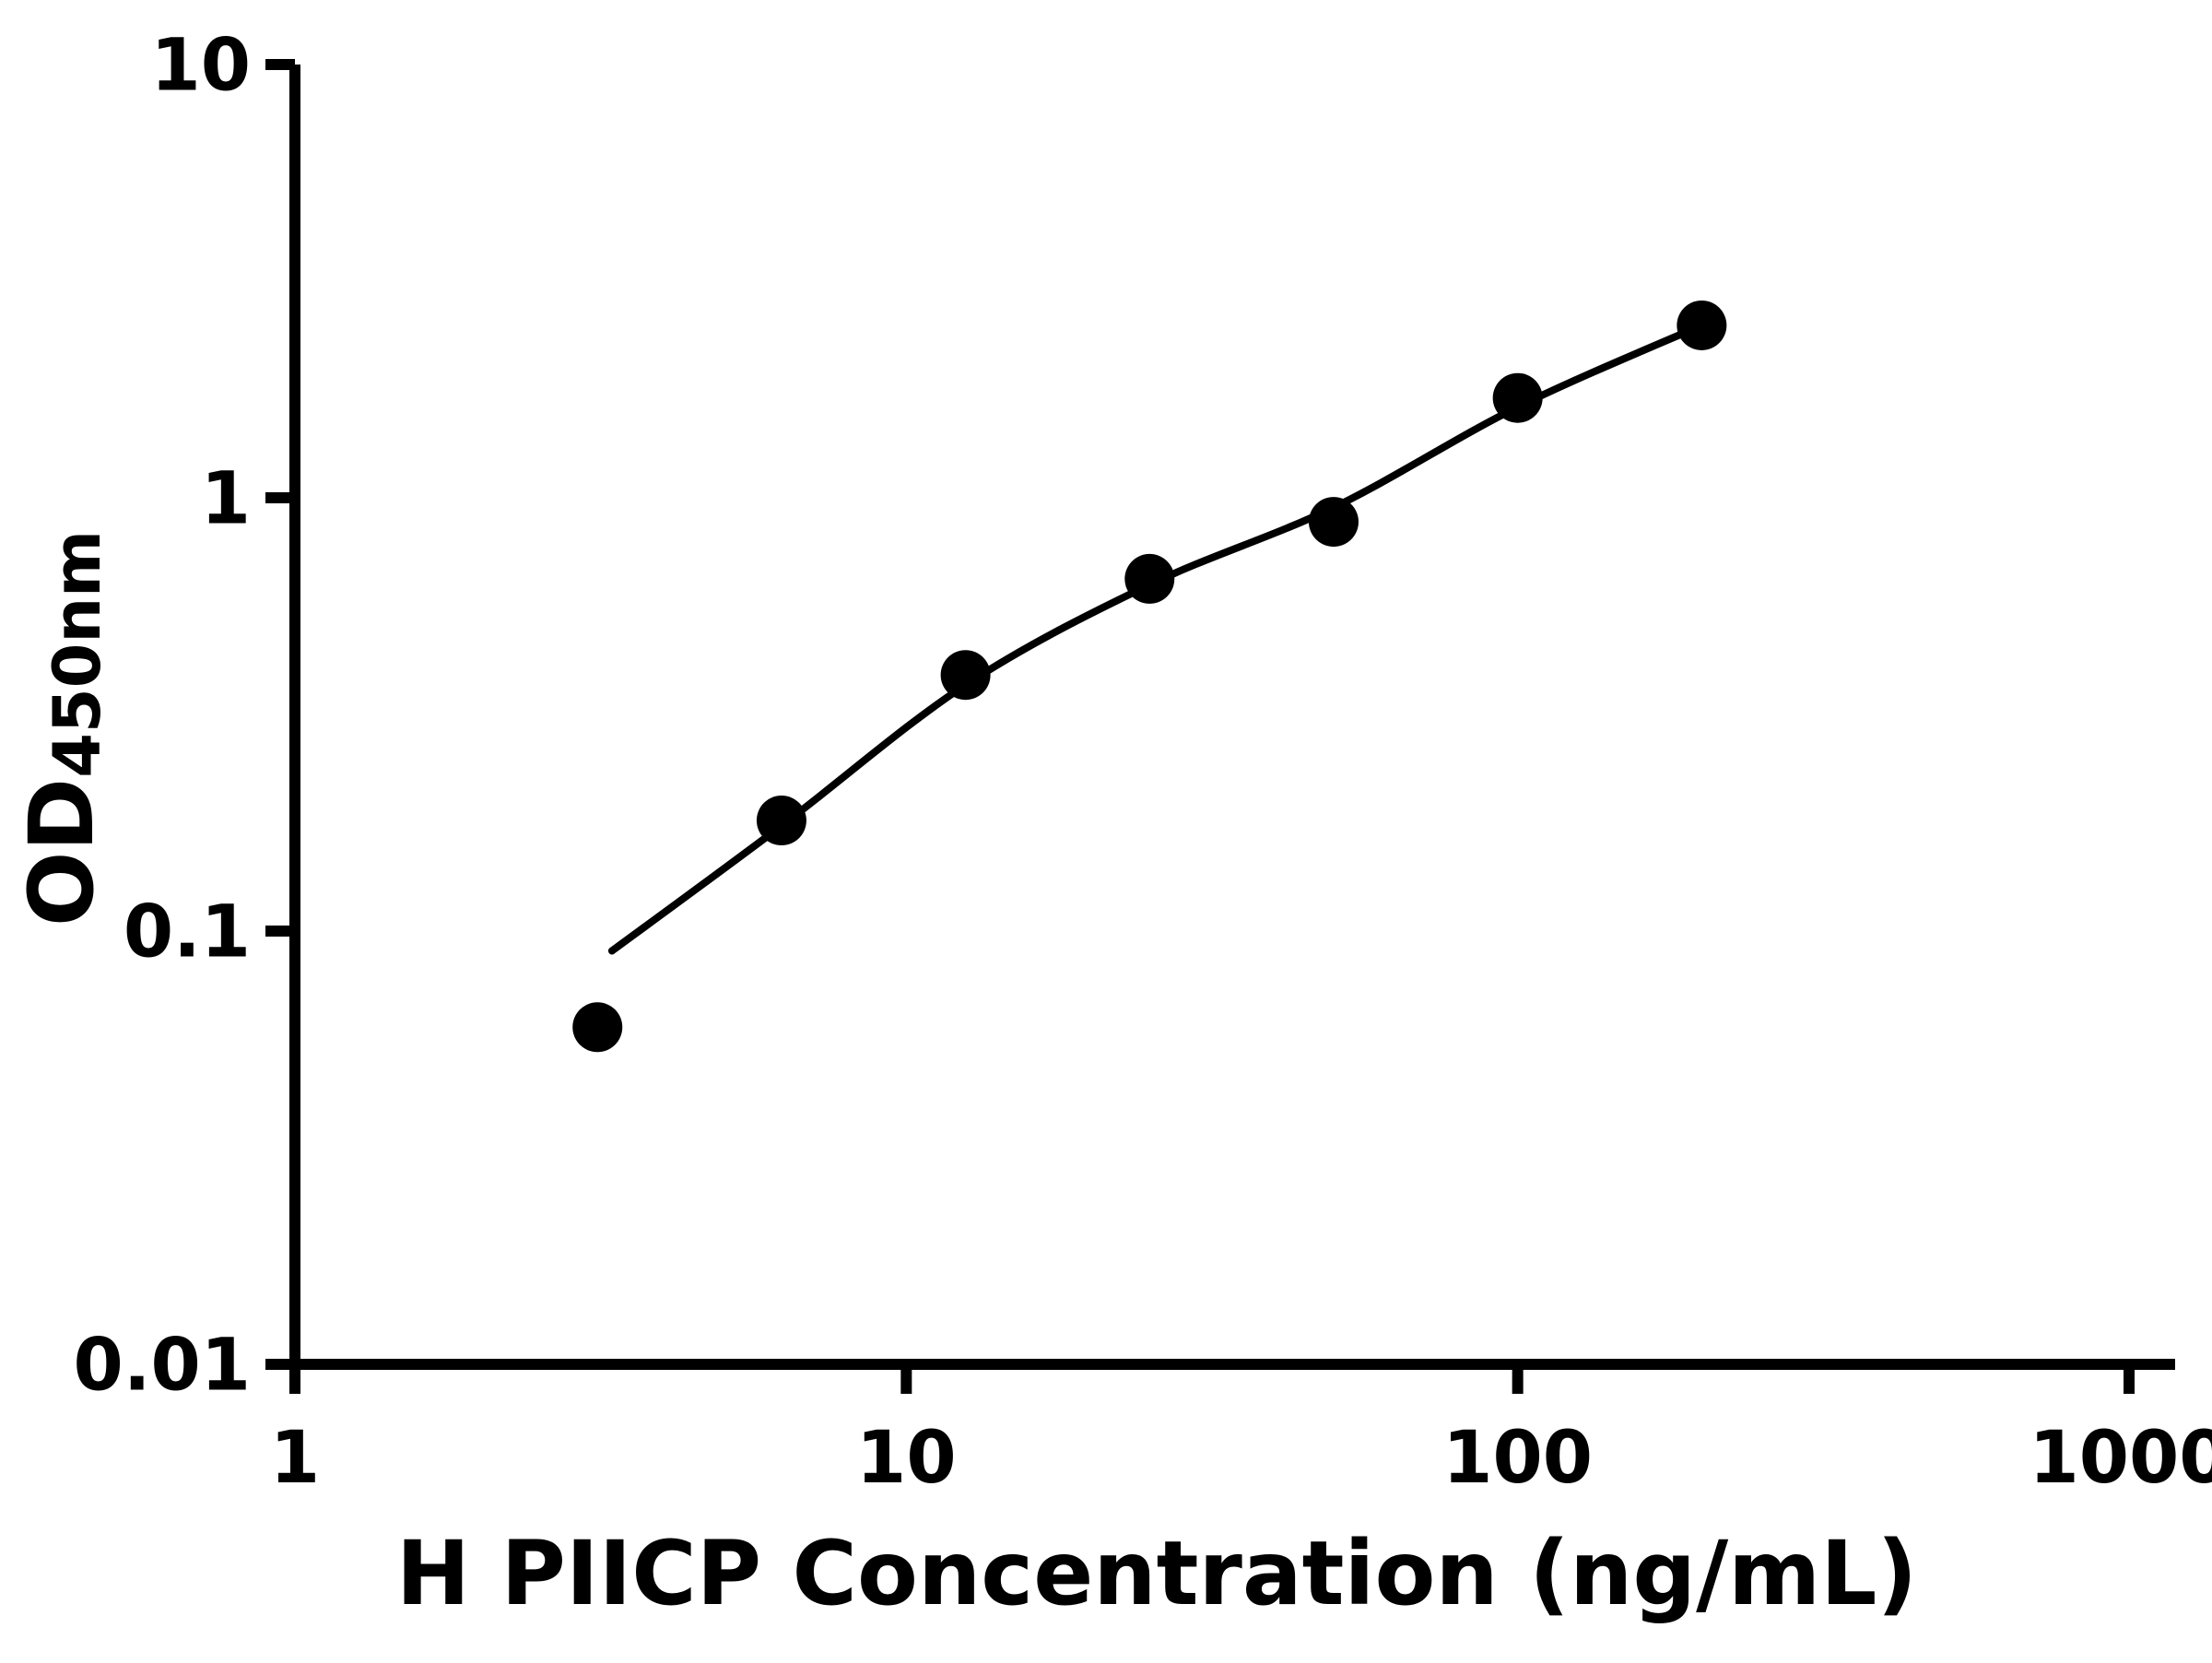  What do you see at coordinates (61, 852) in the screenshot?
I see `y-axis-title-main: OD` at bounding box center [61, 852].